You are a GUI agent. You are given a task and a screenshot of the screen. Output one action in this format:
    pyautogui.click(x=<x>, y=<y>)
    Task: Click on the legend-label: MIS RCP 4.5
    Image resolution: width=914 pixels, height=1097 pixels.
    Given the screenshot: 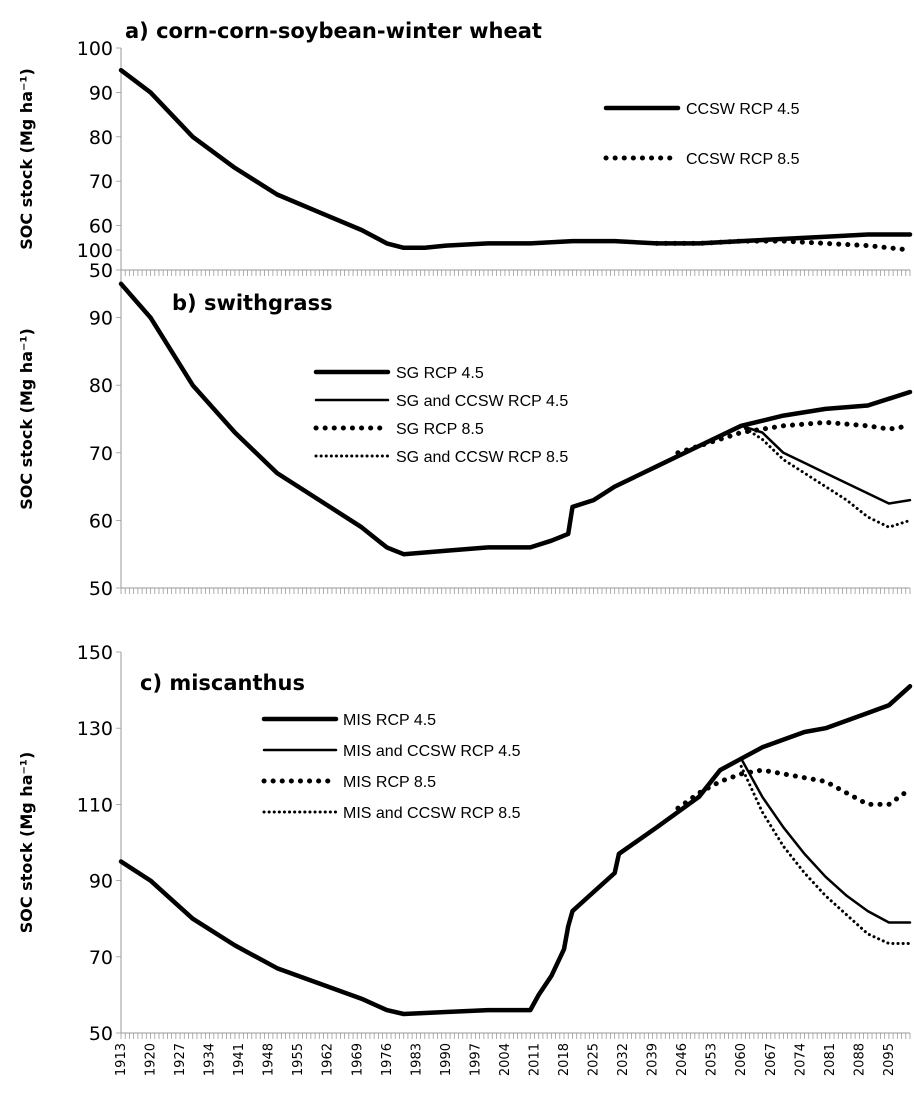 What is the action you would take?
    pyautogui.click(x=389, y=720)
    